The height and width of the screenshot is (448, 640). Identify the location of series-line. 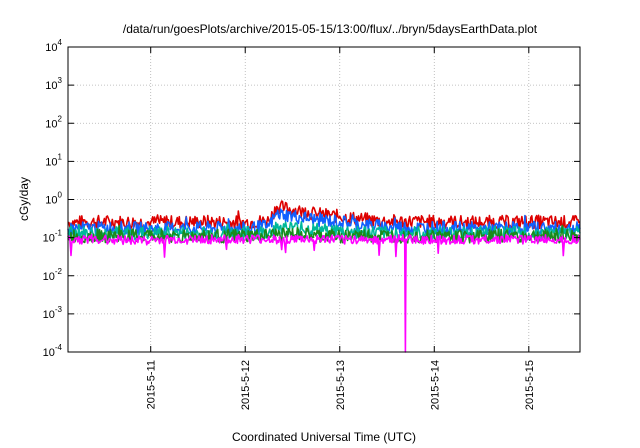
(324, 222).